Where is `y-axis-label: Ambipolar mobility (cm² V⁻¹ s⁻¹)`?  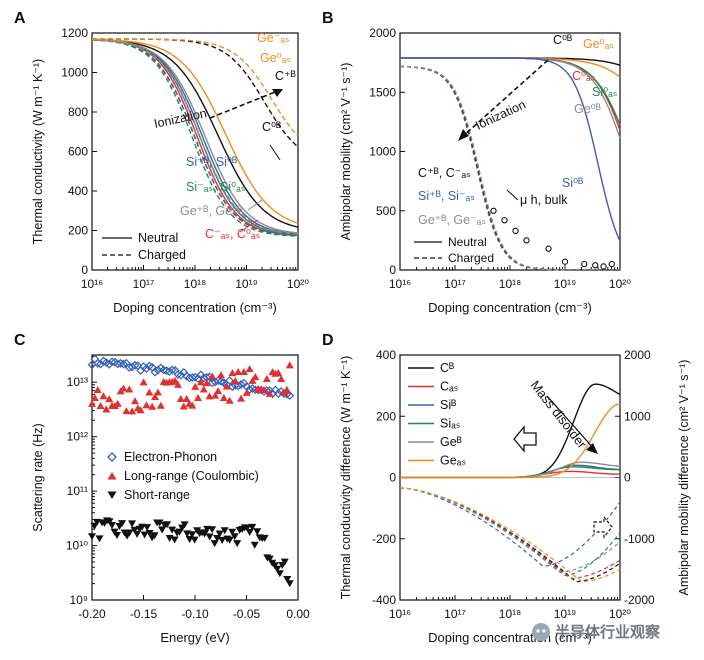 y-axis-label: Ambipolar mobility (cm² V⁻¹ s⁻¹) is located at coordinates (346, 152).